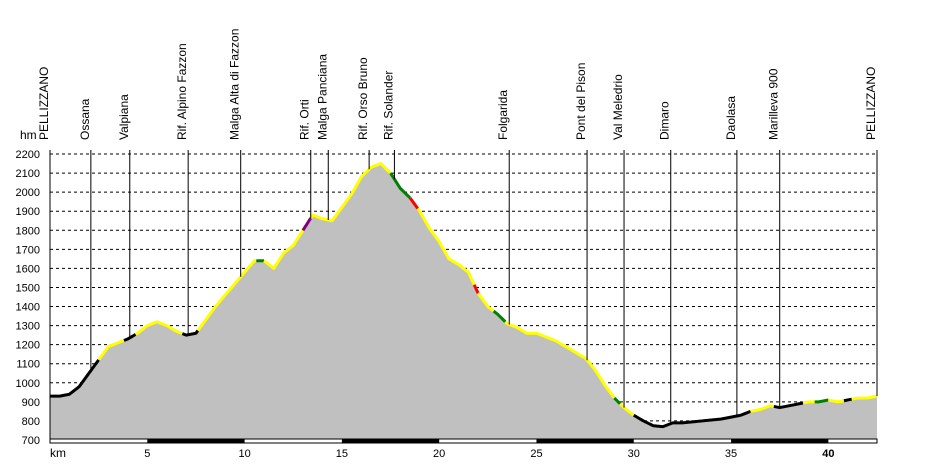 This screenshot has width=927, height=466. What do you see at coordinates (503, 115) in the screenshot?
I see `waypoint-label: Folgarida` at bounding box center [503, 115].